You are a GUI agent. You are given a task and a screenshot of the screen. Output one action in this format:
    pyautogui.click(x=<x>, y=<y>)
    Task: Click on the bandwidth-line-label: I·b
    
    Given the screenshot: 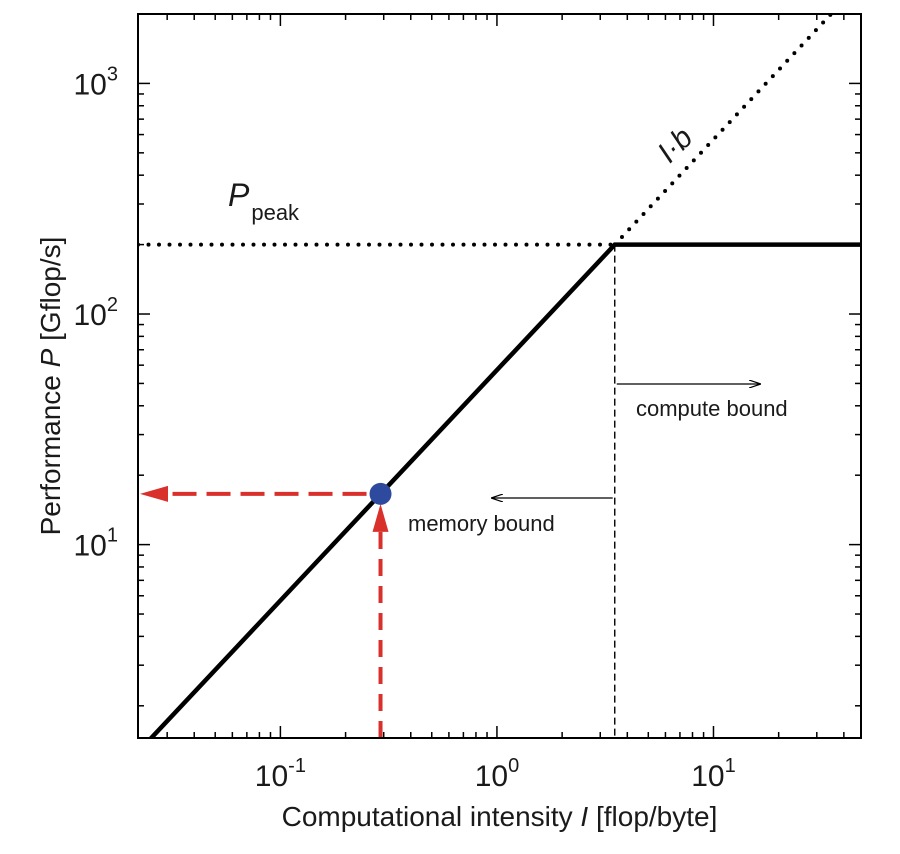 What is the action you would take?
    pyautogui.click(x=675, y=145)
    